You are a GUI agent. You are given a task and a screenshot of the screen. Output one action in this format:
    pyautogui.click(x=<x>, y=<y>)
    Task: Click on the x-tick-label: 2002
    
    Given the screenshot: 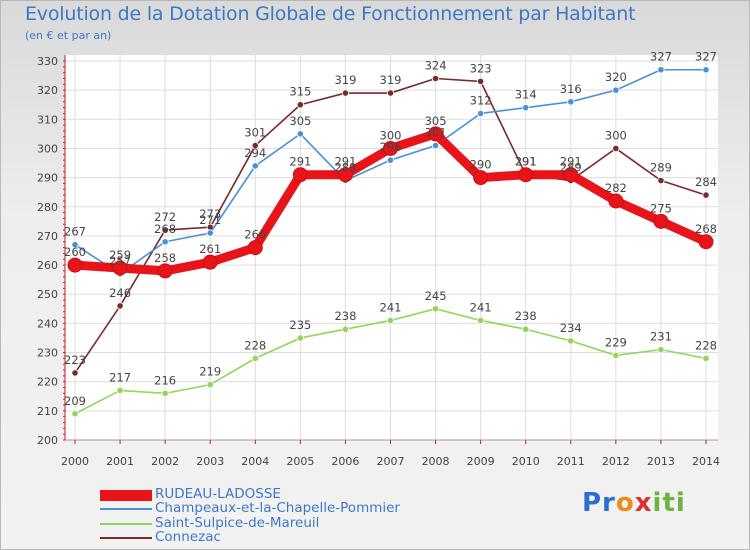 What is the action you would take?
    pyautogui.click(x=165, y=461)
    